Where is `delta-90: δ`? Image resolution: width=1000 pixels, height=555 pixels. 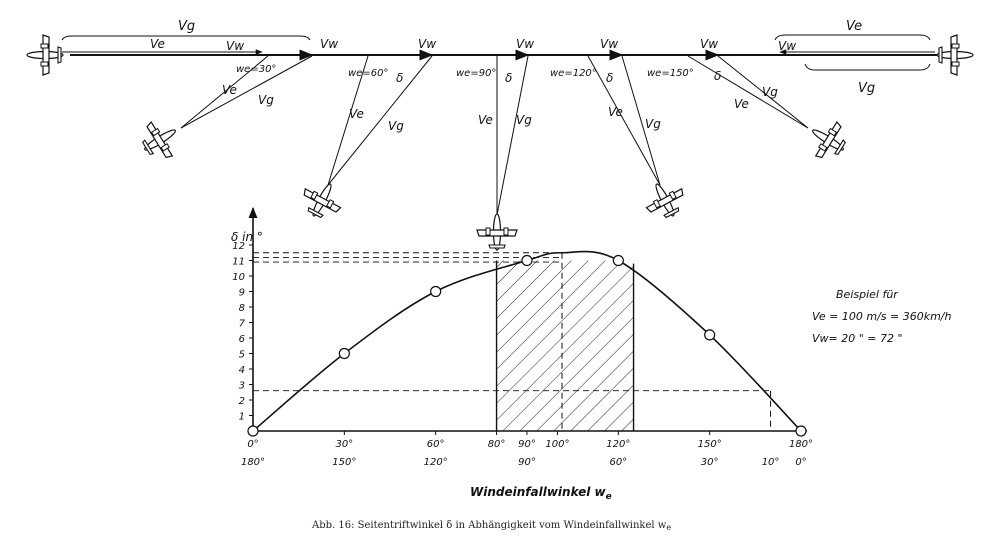
delta-90: δ is located at coordinates (508, 78).